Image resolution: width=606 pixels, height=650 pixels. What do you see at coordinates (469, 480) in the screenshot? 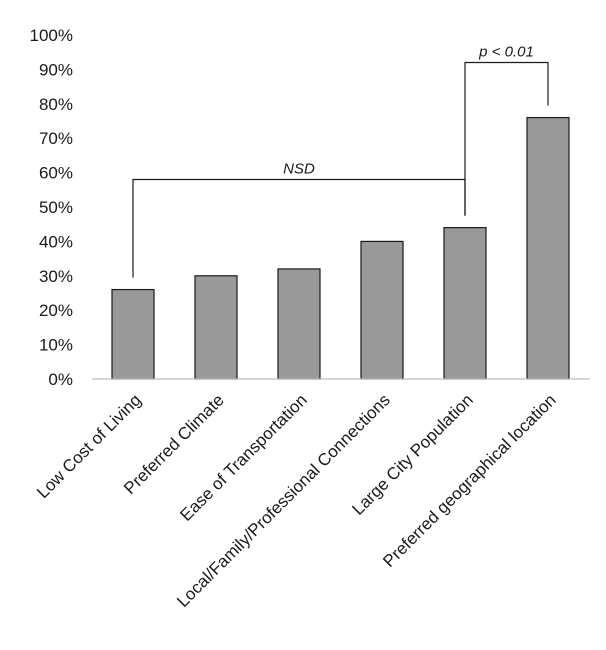
I see `x-tick-label: Preferred geographical location` at bounding box center [469, 480].